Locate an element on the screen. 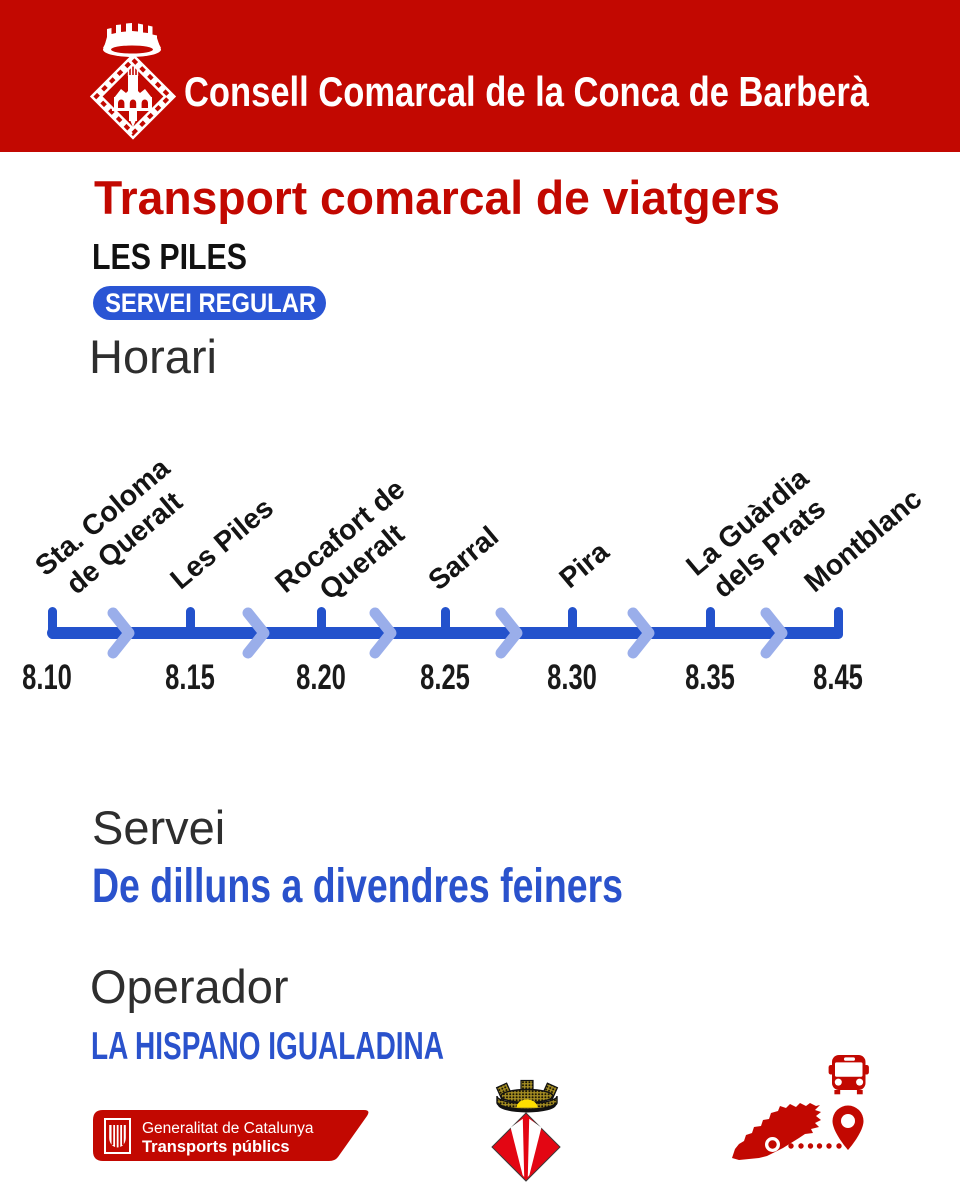 Image resolution: width=960 pixels, height=1200 pixels. svg-text: Transports públics is located at coordinates (216, 1147).